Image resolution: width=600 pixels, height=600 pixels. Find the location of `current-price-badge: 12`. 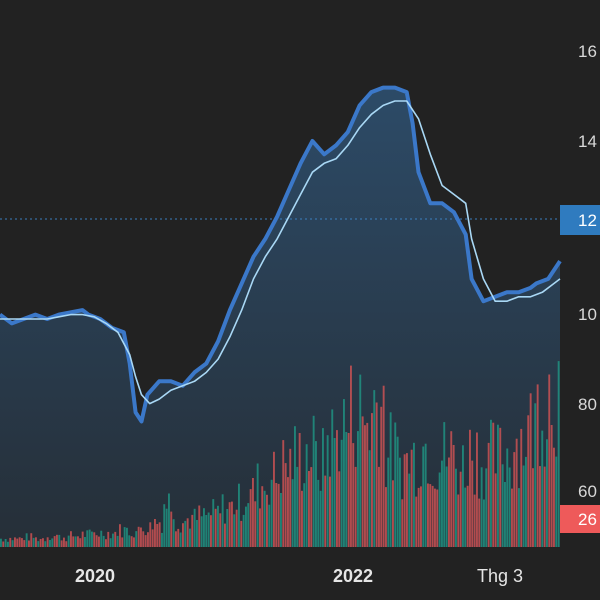

current-price-badge: 12 is located at coordinates (580, 220).